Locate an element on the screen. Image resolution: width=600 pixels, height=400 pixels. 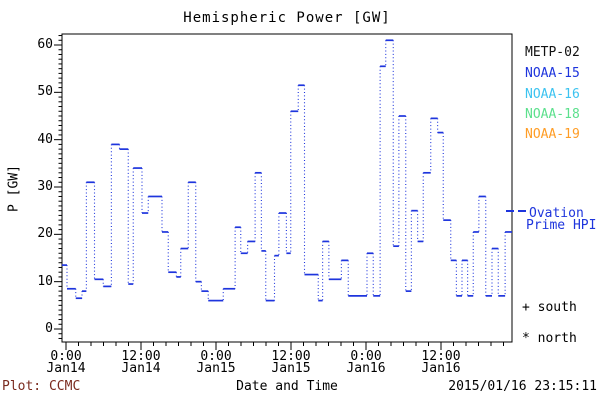
plot-timestamp: 2015/01/16 23:15:11 is located at coordinates (522, 386).